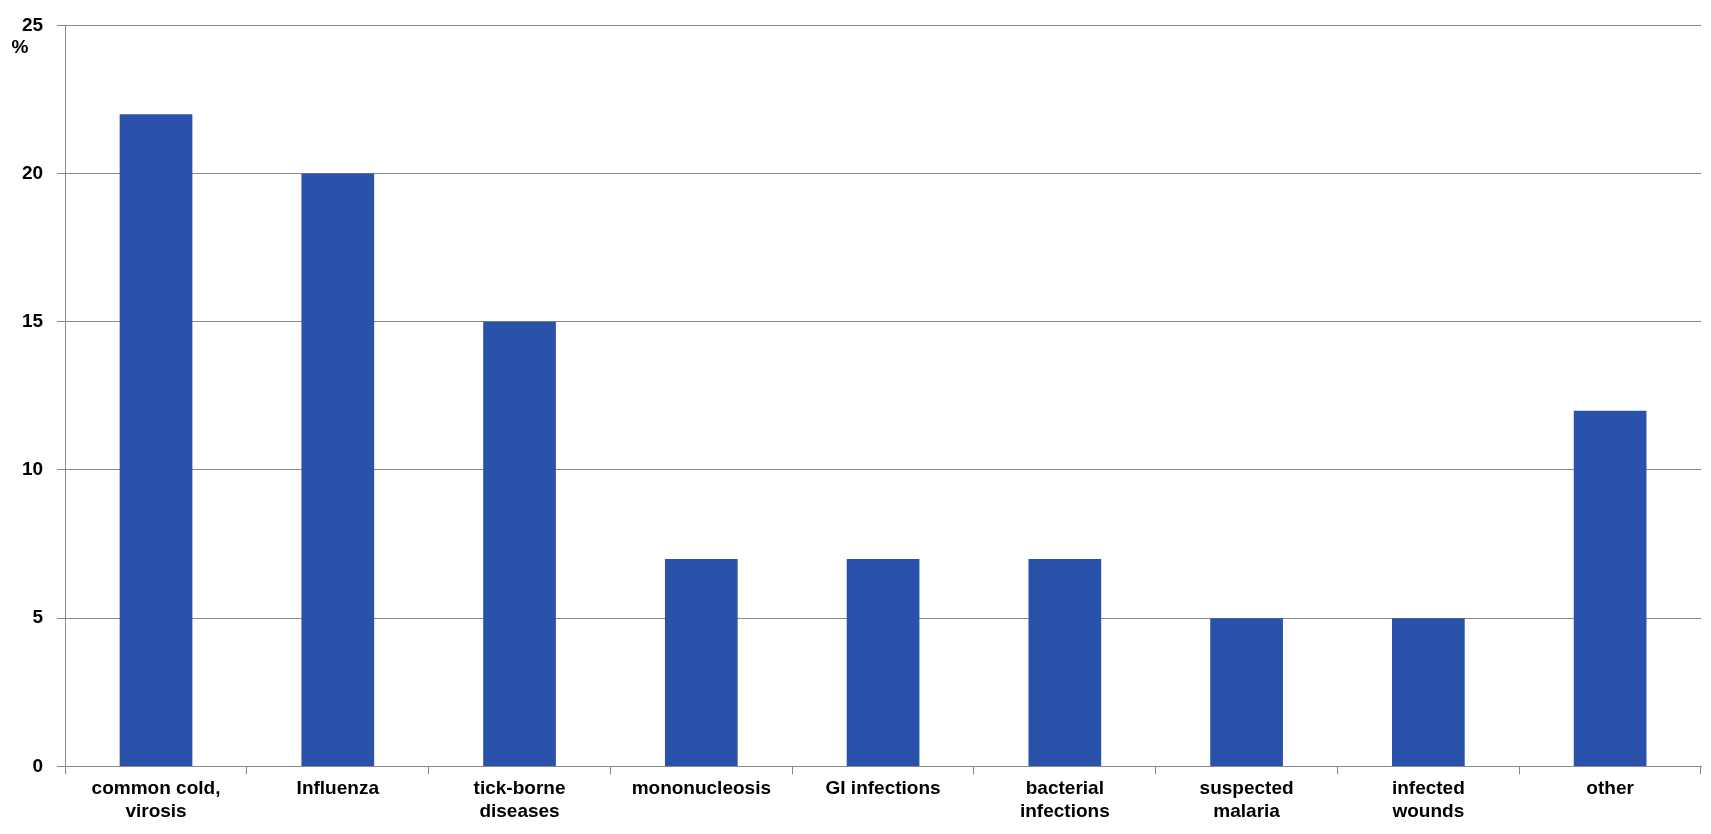  Describe the element at coordinates (32, 172) in the screenshot. I see `y-tick-label: 20` at that location.